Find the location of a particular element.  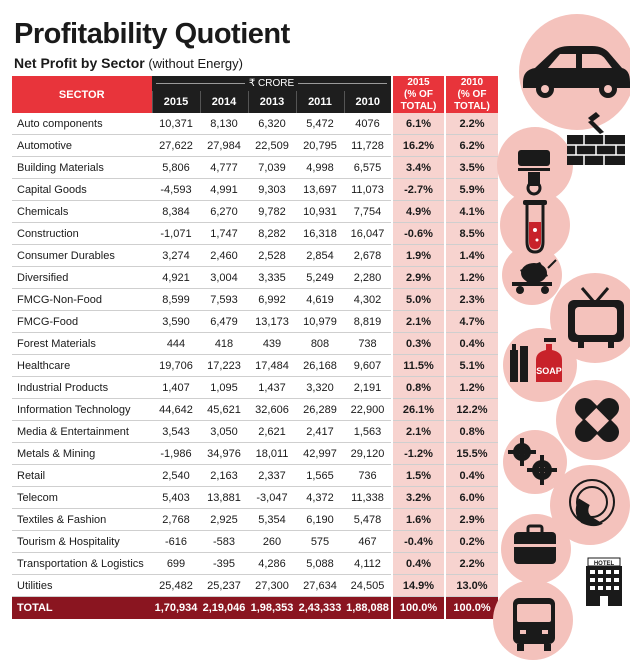

circle-chemicals is located at coordinates (535, 225).